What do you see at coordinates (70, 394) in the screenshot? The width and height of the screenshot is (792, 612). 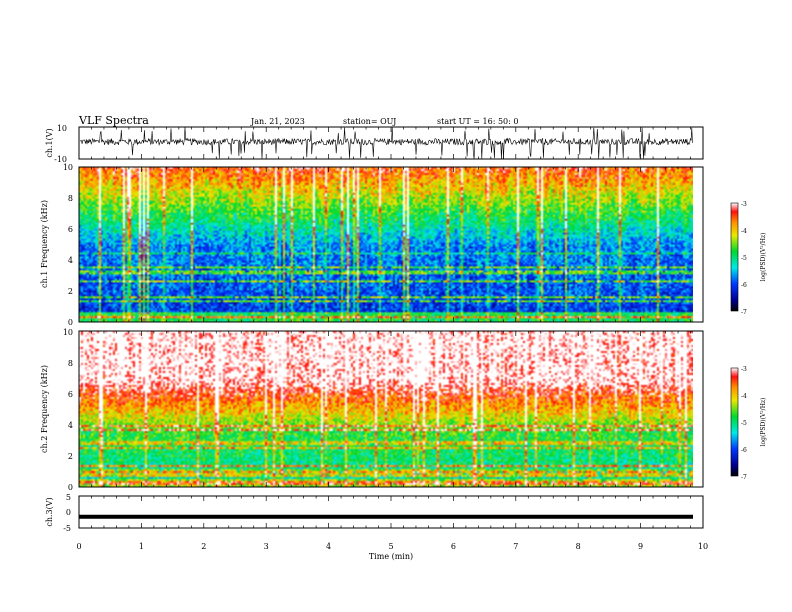 I see `ch2-freq-tick-label: 6` at bounding box center [70, 394].